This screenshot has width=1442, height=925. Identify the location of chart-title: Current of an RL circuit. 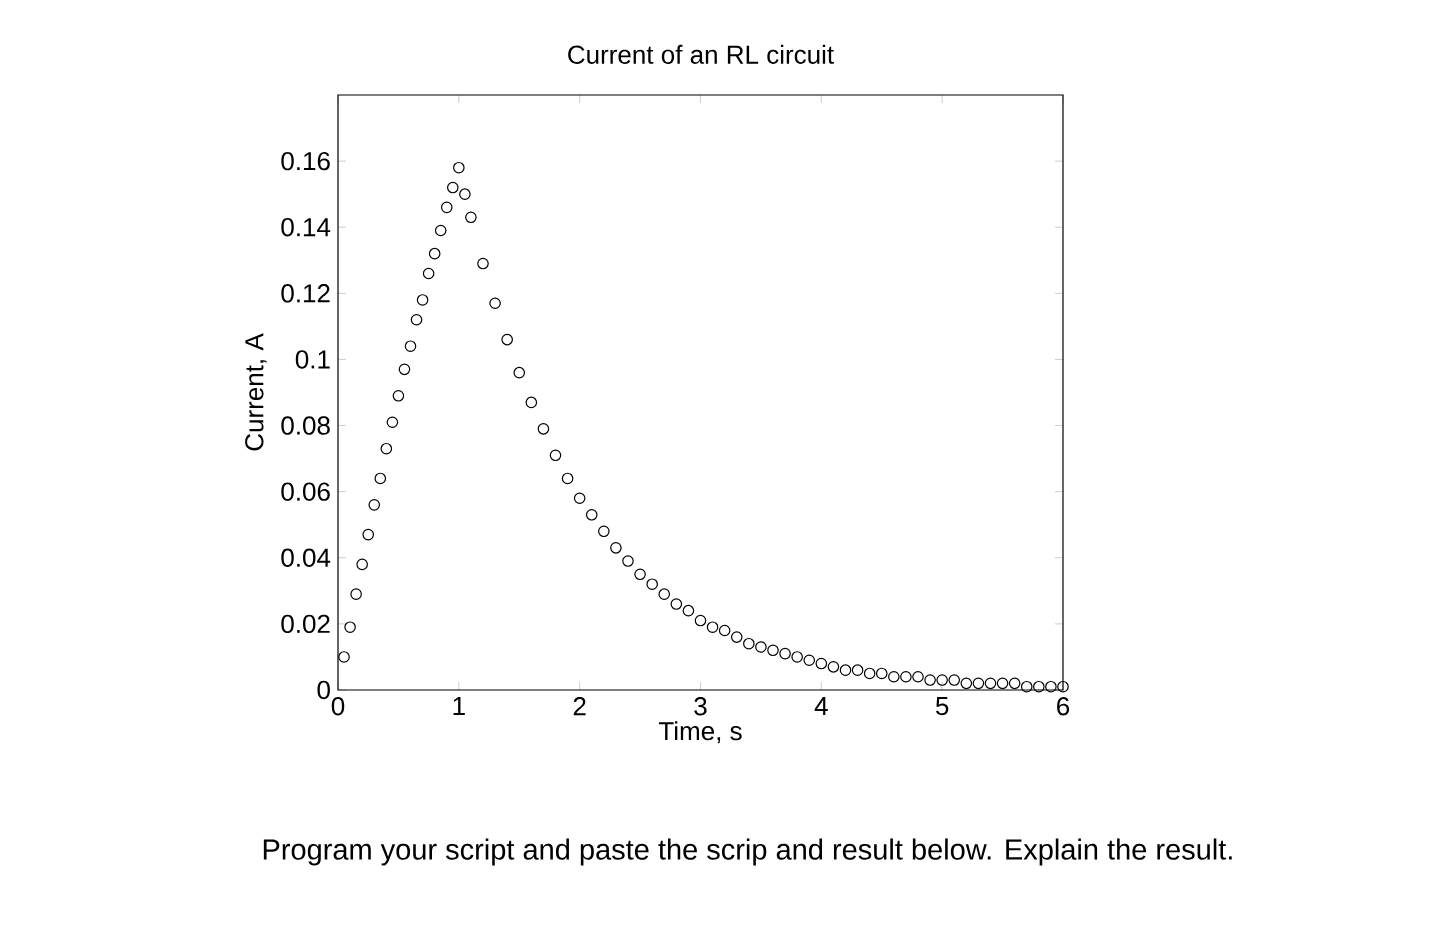
(701, 54).